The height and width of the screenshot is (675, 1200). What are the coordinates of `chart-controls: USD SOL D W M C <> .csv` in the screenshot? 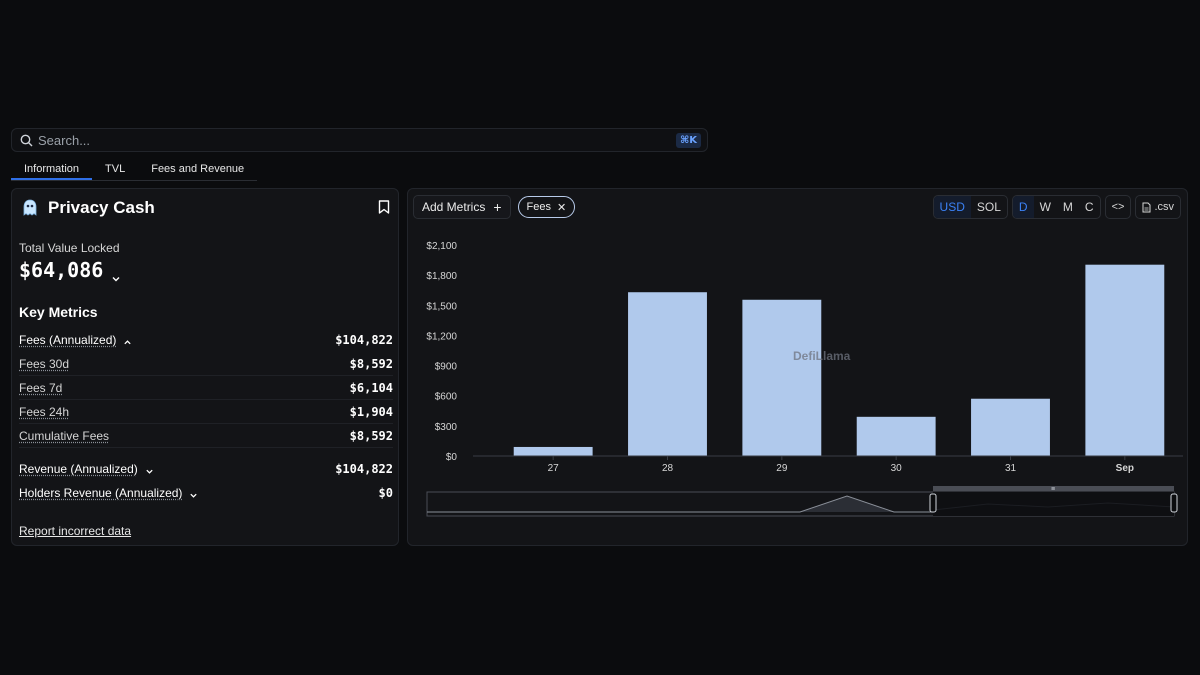 It's located at (1056, 207).